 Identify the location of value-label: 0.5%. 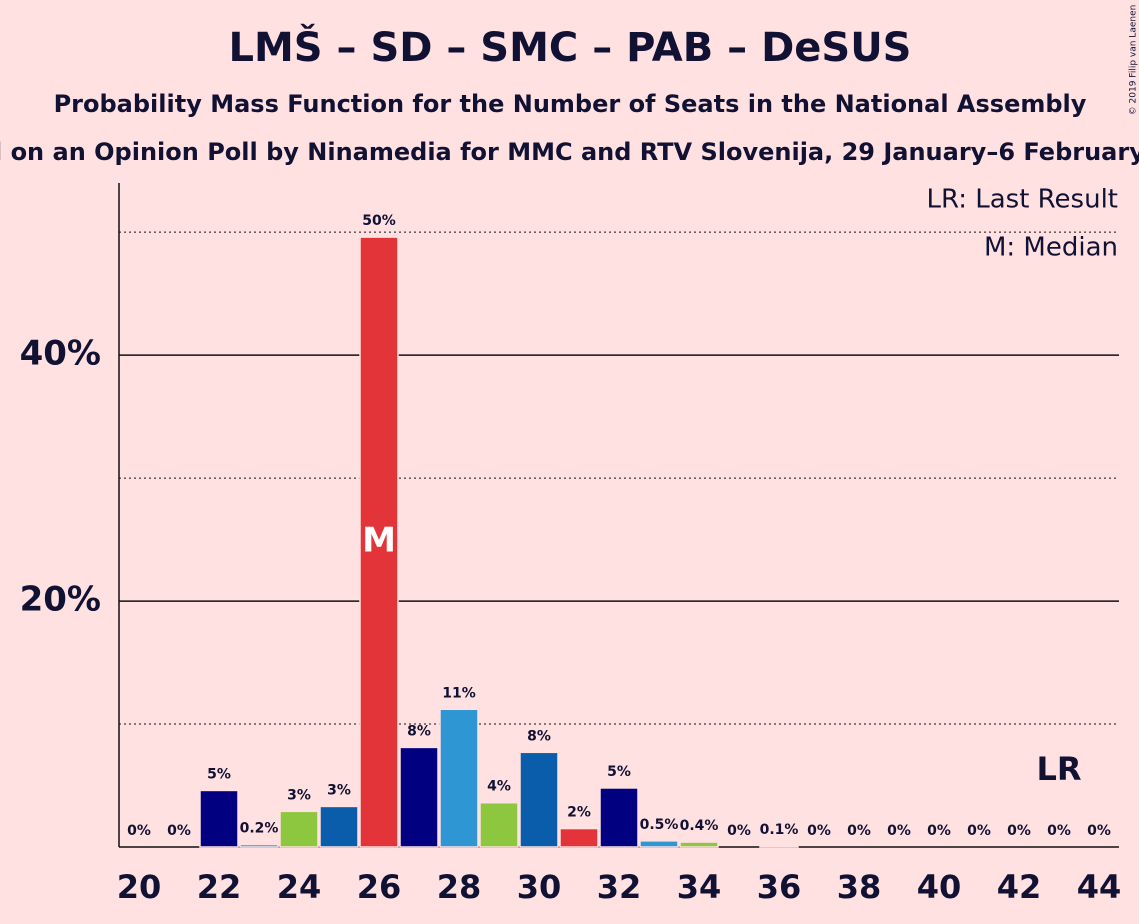
(659, 825).